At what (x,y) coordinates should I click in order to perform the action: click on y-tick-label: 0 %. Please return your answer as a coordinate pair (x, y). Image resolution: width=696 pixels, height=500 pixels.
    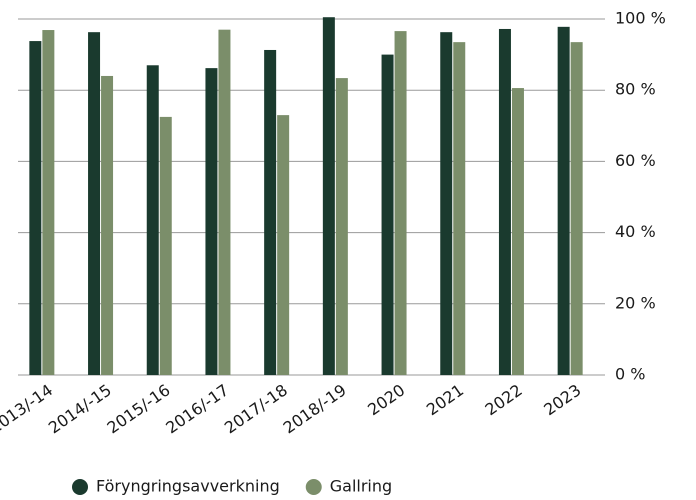
    Looking at the image, I should click on (630, 374).